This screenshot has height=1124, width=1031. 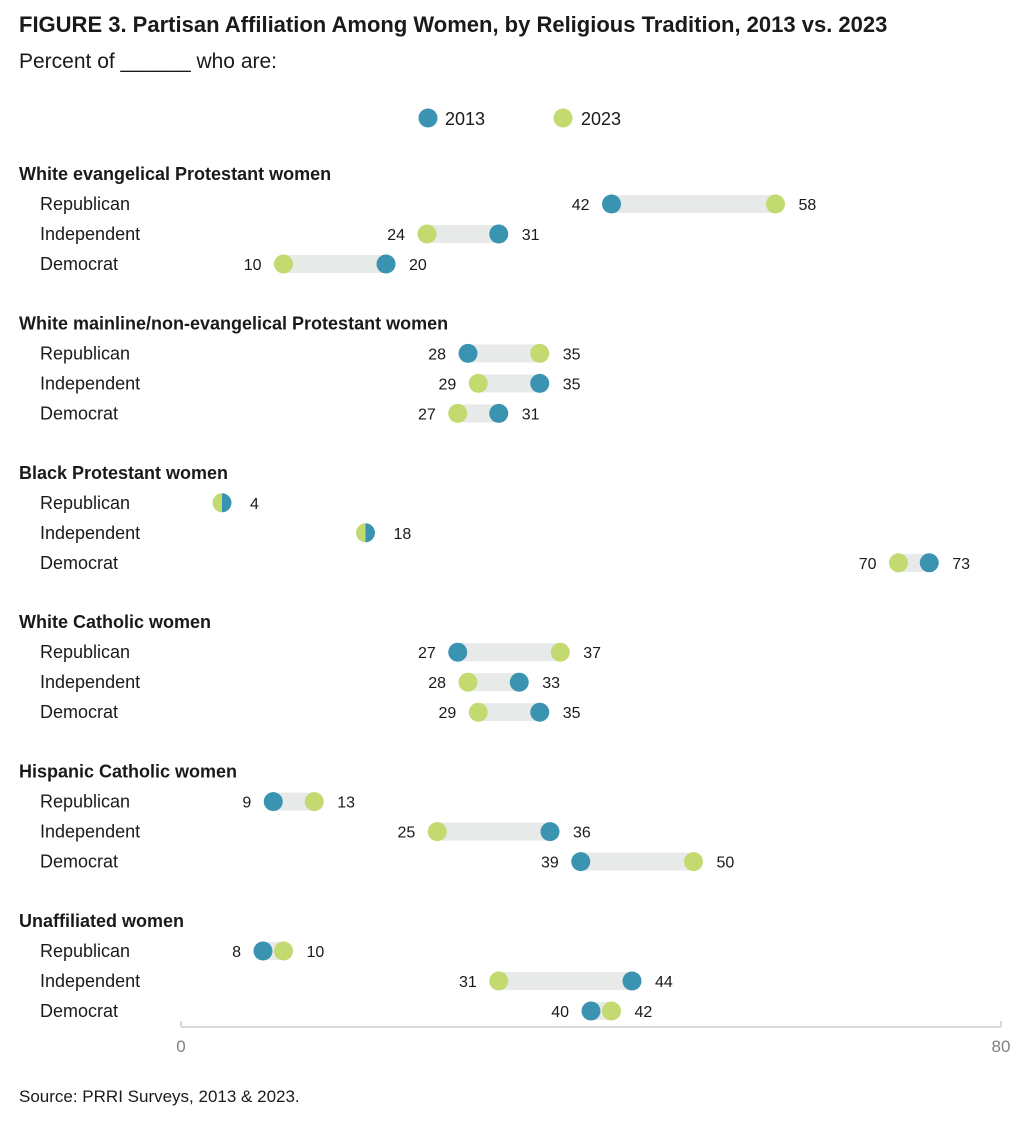 What do you see at coordinates (531, 414) in the screenshot?
I see `data-label-2013: 31` at bounding box center [531, 414].